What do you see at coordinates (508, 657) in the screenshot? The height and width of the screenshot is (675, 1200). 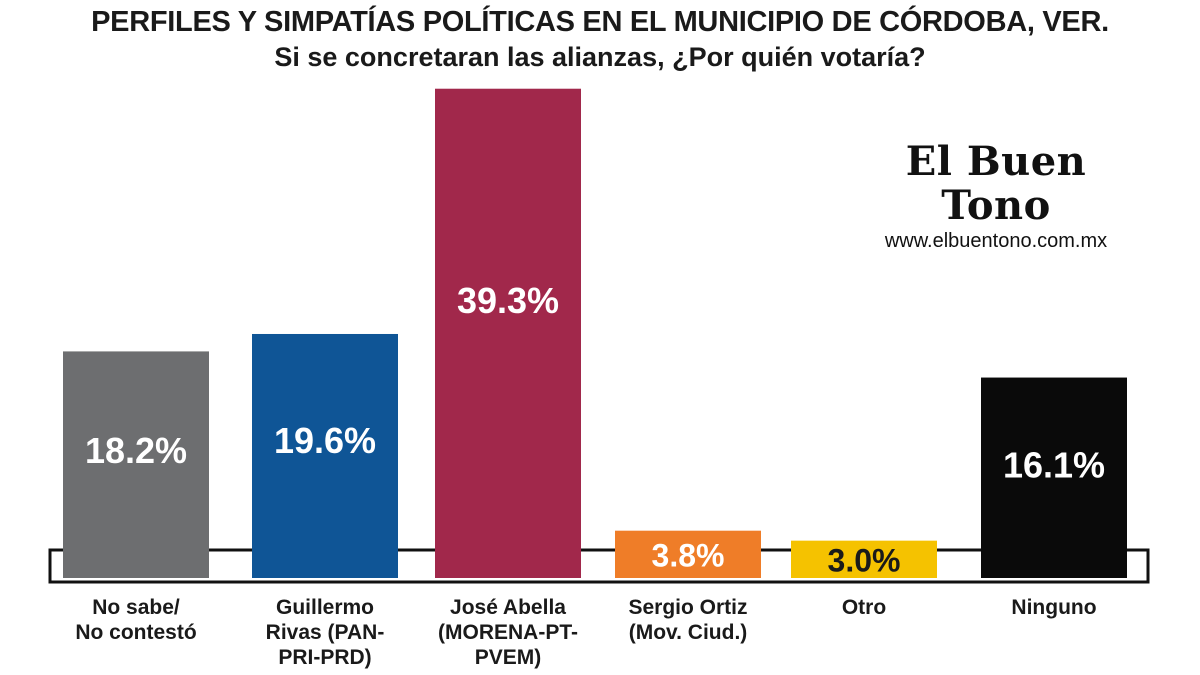 I see `category-label-line: PVEM)` at bounding box center [508, 657].